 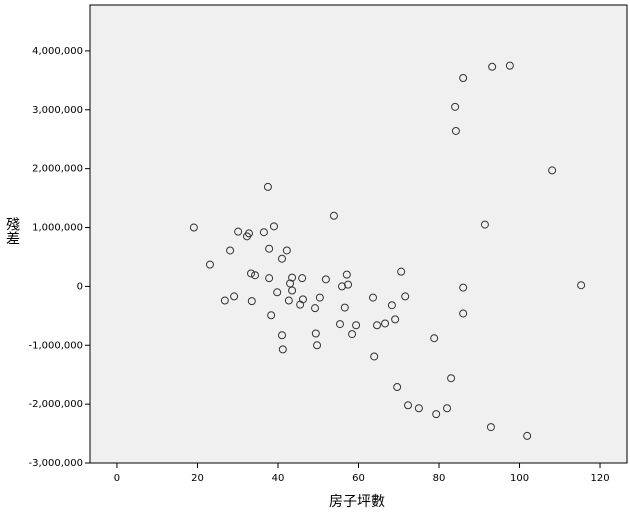 I want to click on x-tick-label: 80, so click(x=439, y=478).